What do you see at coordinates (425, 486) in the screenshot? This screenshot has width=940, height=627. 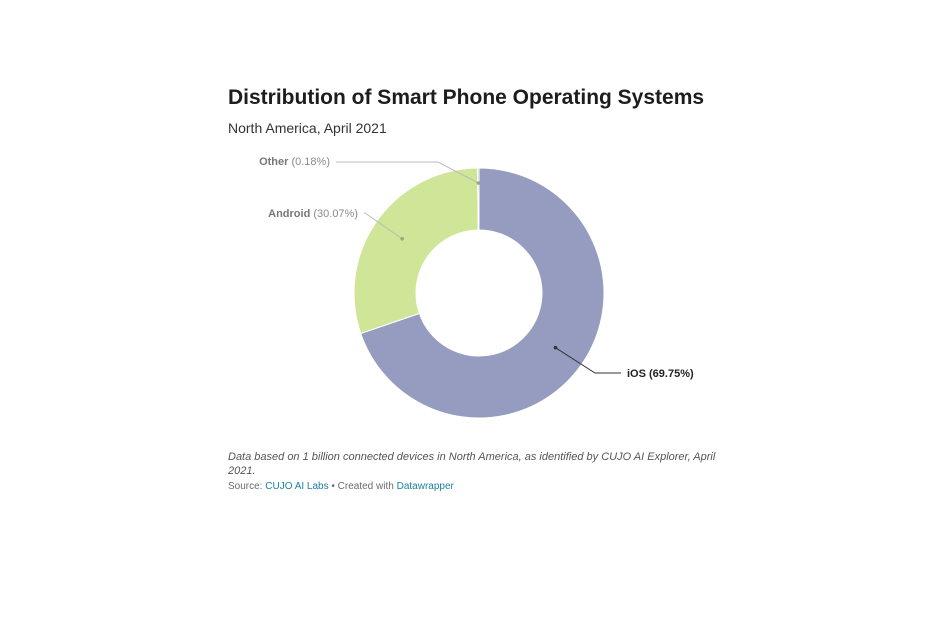 I see `datawrapper-link: Datawrapper` at bounding box center [425, 486].